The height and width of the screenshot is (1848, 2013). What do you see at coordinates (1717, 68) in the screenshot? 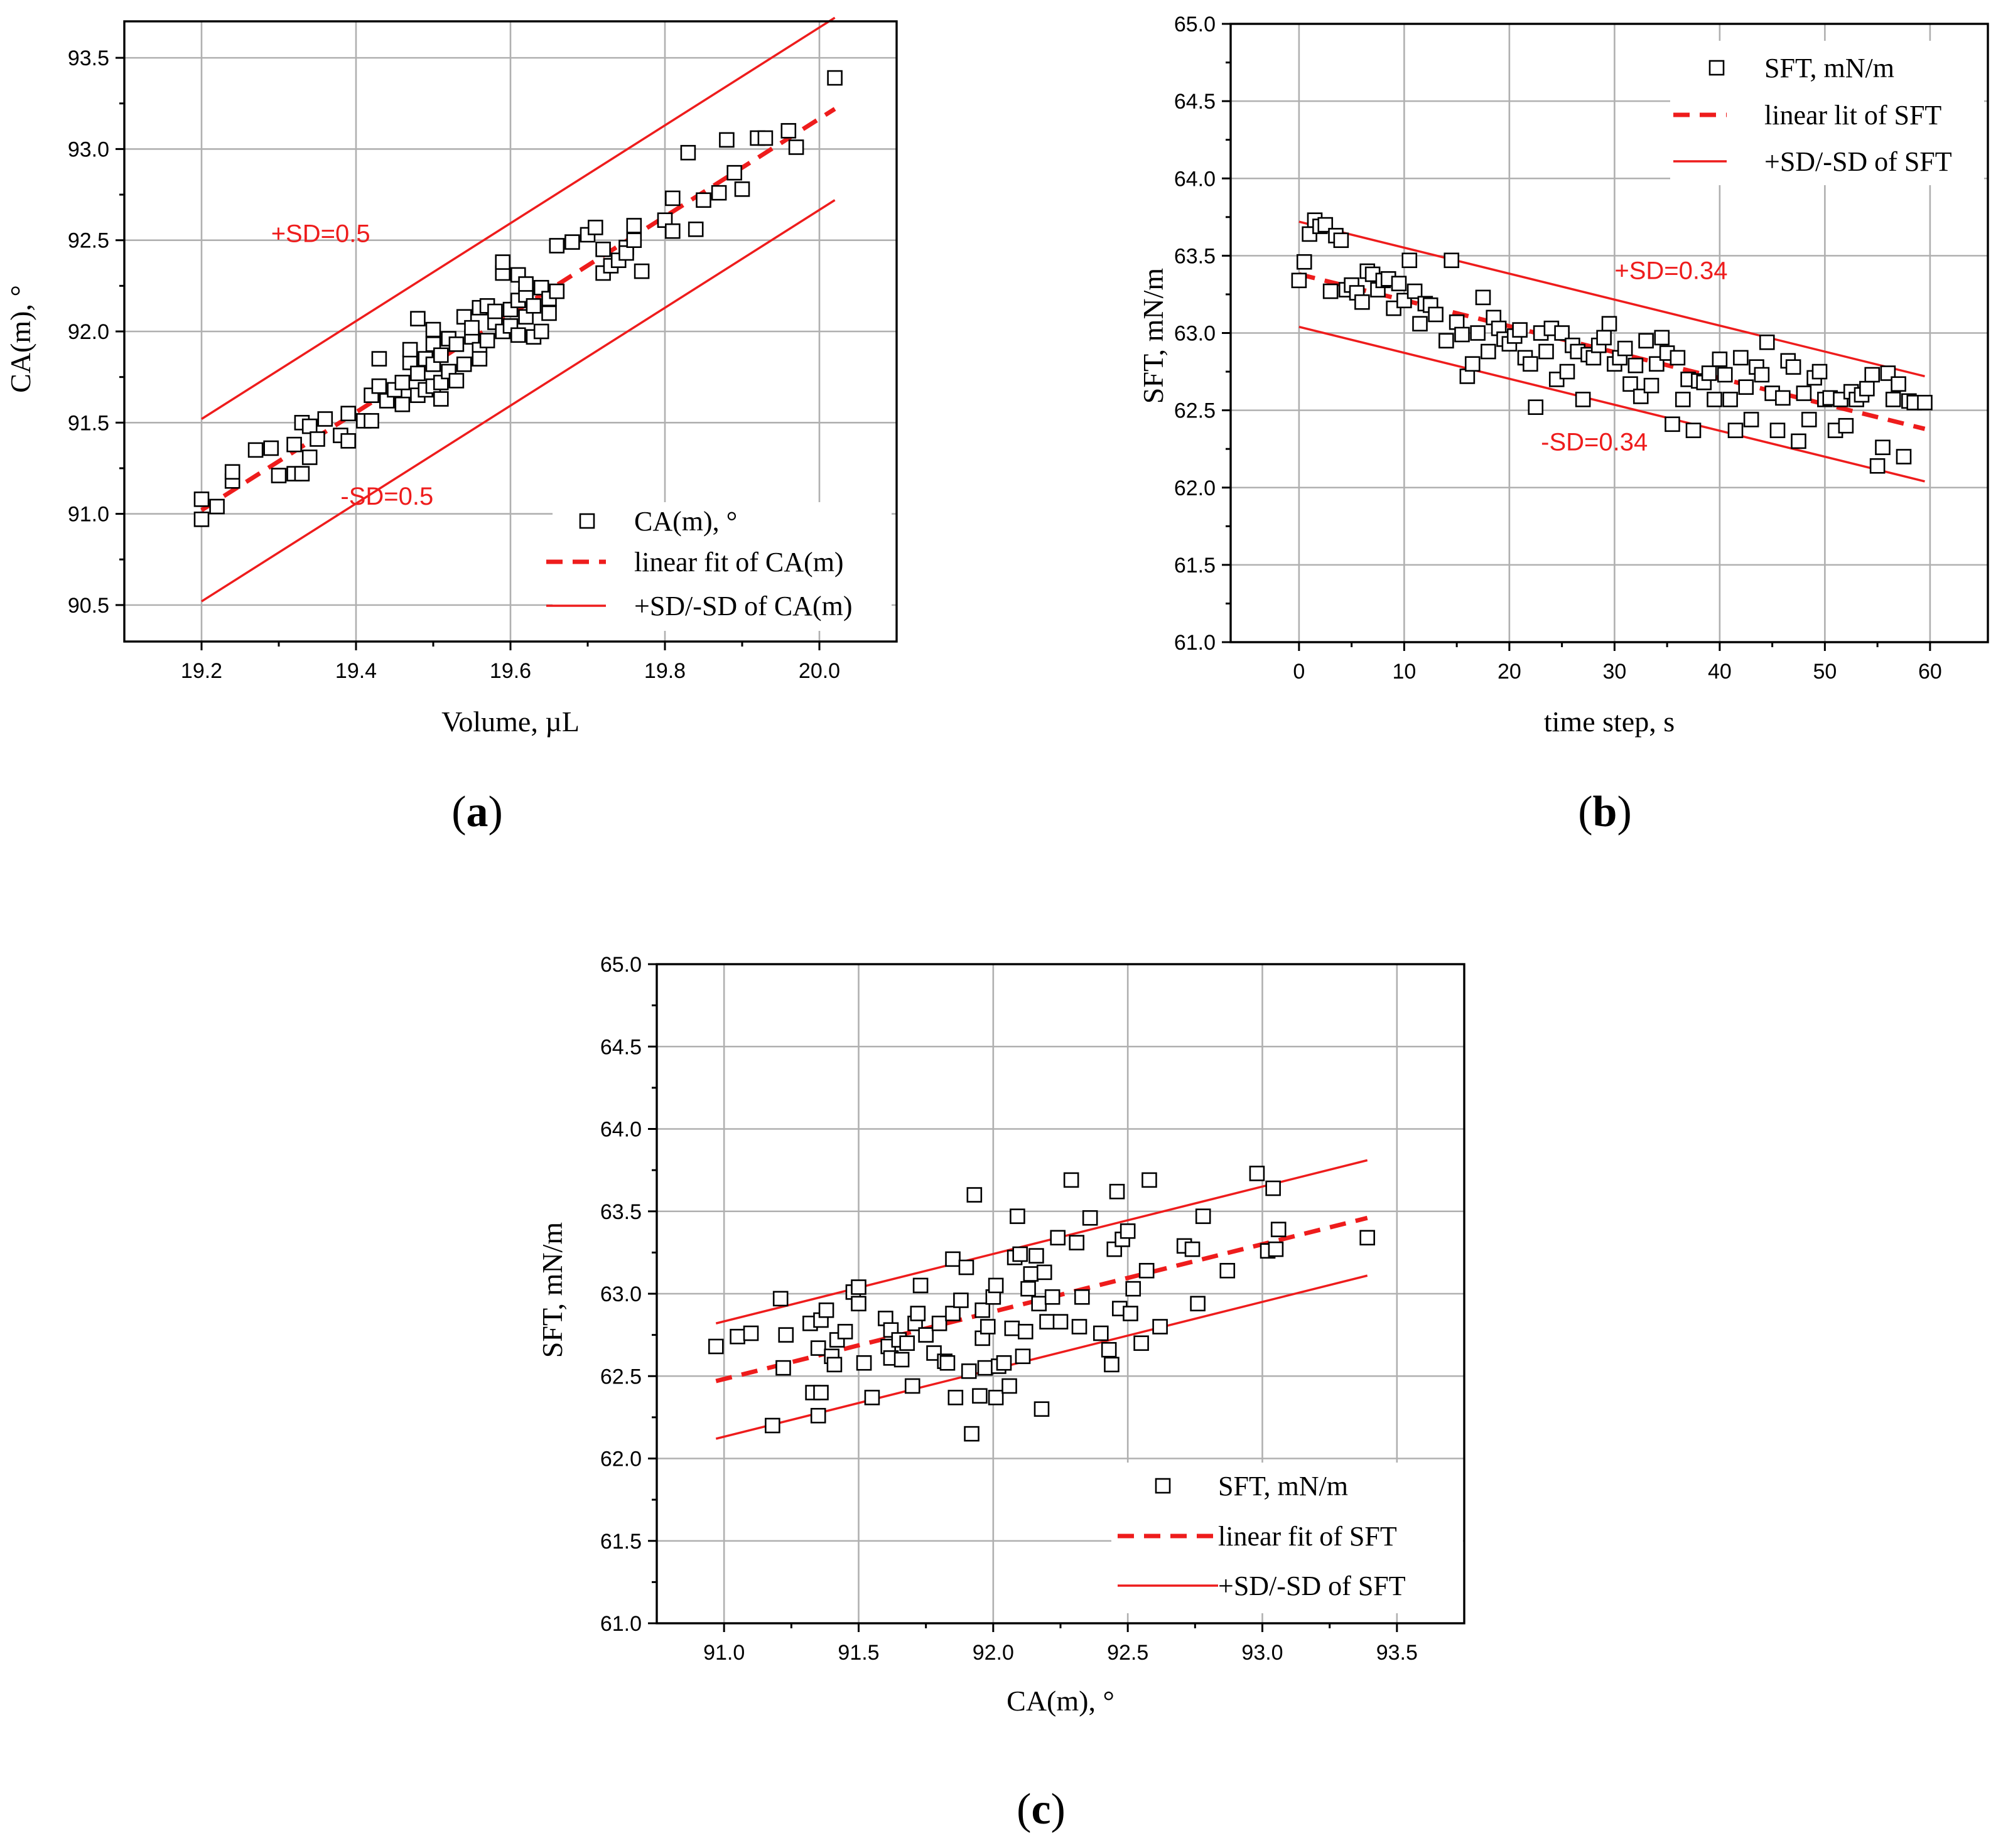
I see `legend-marker` at bounding box center [1717, 68].